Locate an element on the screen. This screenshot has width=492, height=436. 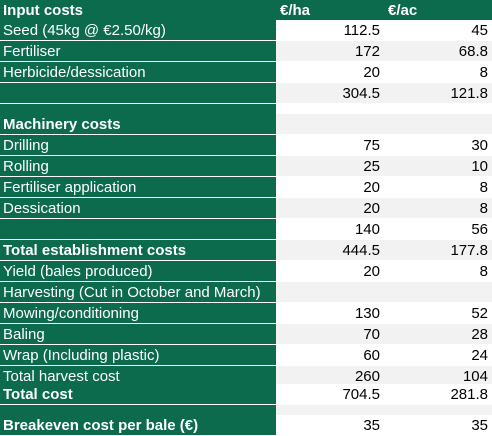
row-label: Drilling is located at coordinates (138, 145).